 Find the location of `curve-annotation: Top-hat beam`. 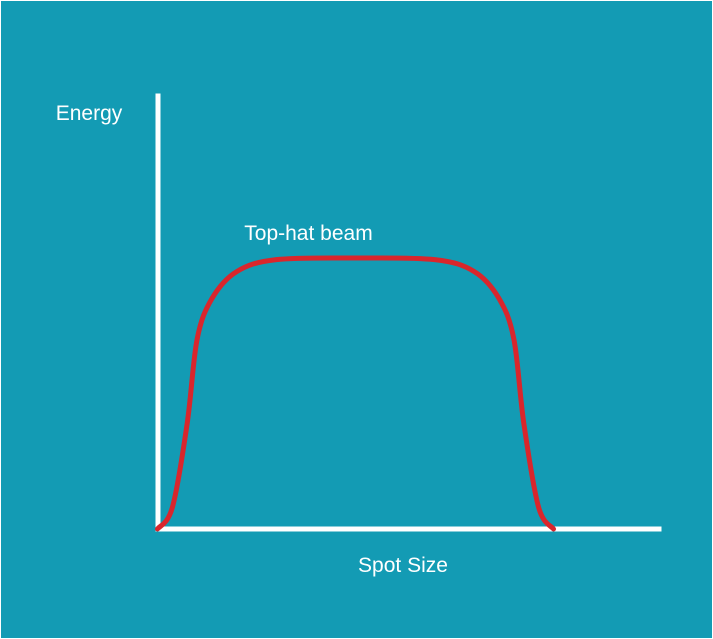

curve-annotation: Top-hat beam is located at coordinates (308, 233).